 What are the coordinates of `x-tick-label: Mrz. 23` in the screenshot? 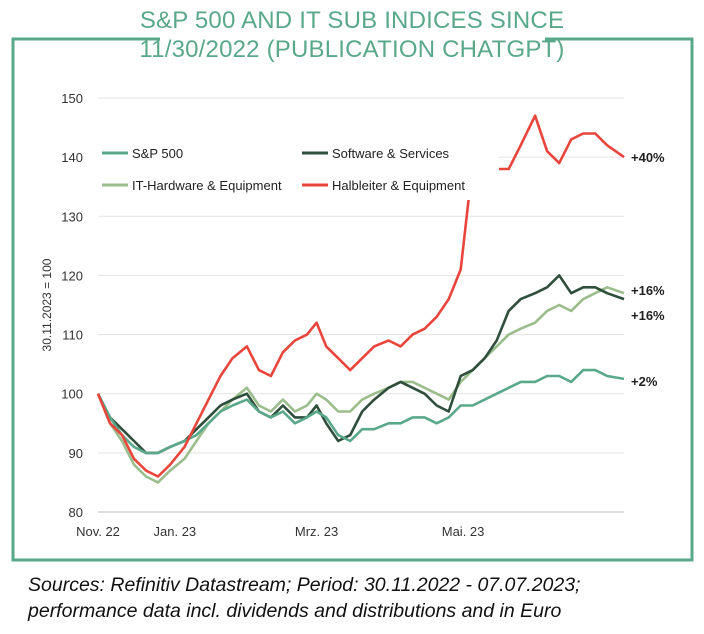 It's located at (316, 531).